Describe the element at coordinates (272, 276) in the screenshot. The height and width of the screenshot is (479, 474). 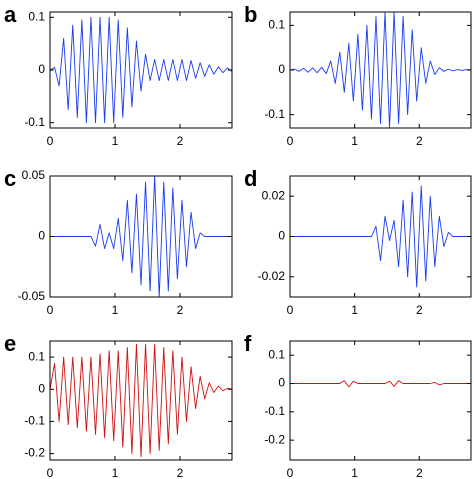
I see `y-tick-label: -0.02` at that location.